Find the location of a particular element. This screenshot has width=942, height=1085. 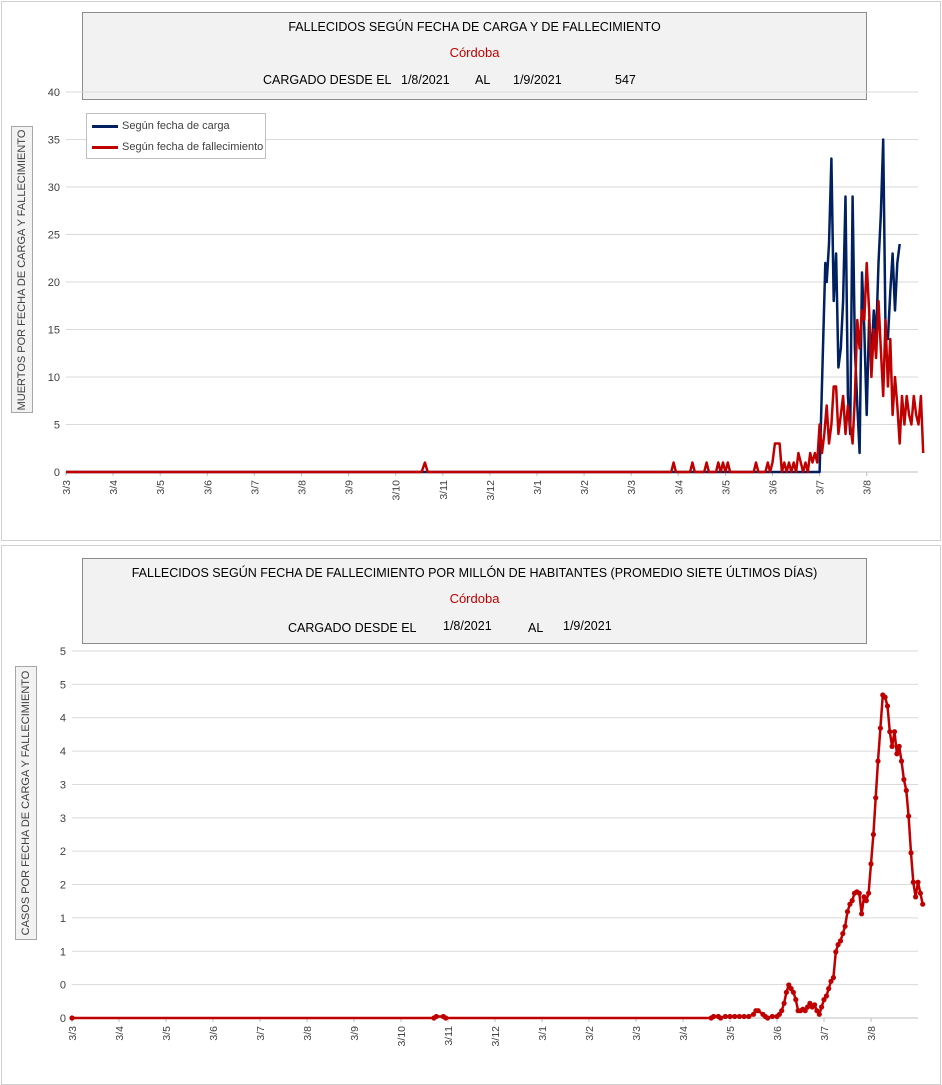

chart1-from-date: 1/8/2021 is located at coordinates (425, 80).